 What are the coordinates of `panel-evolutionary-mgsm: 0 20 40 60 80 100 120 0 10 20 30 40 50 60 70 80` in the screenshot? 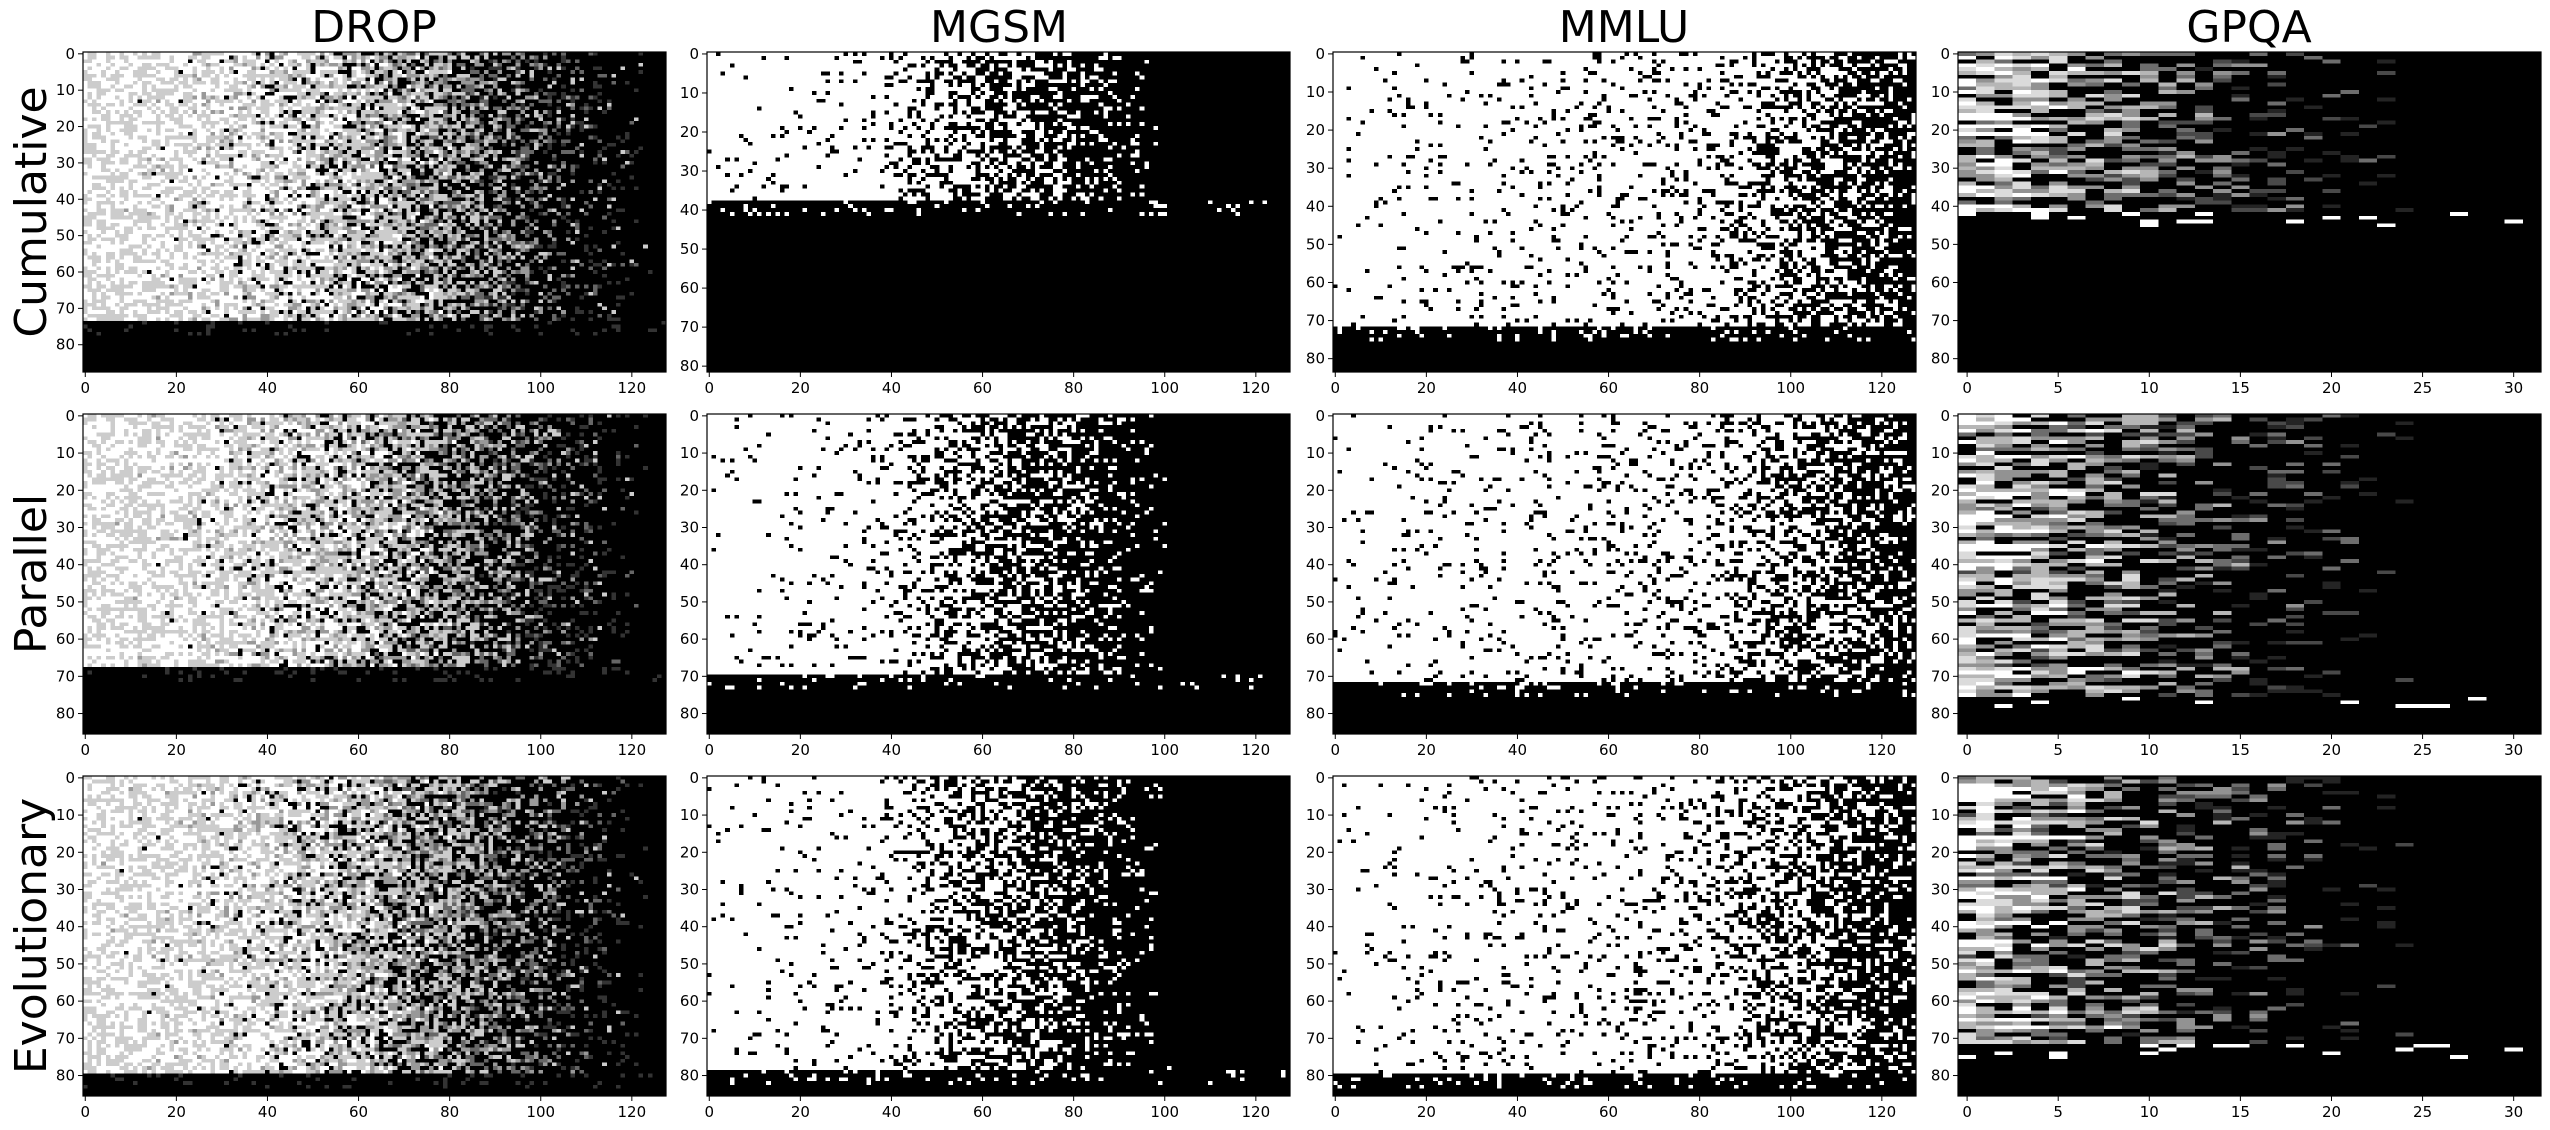 It's located at (985, 945).